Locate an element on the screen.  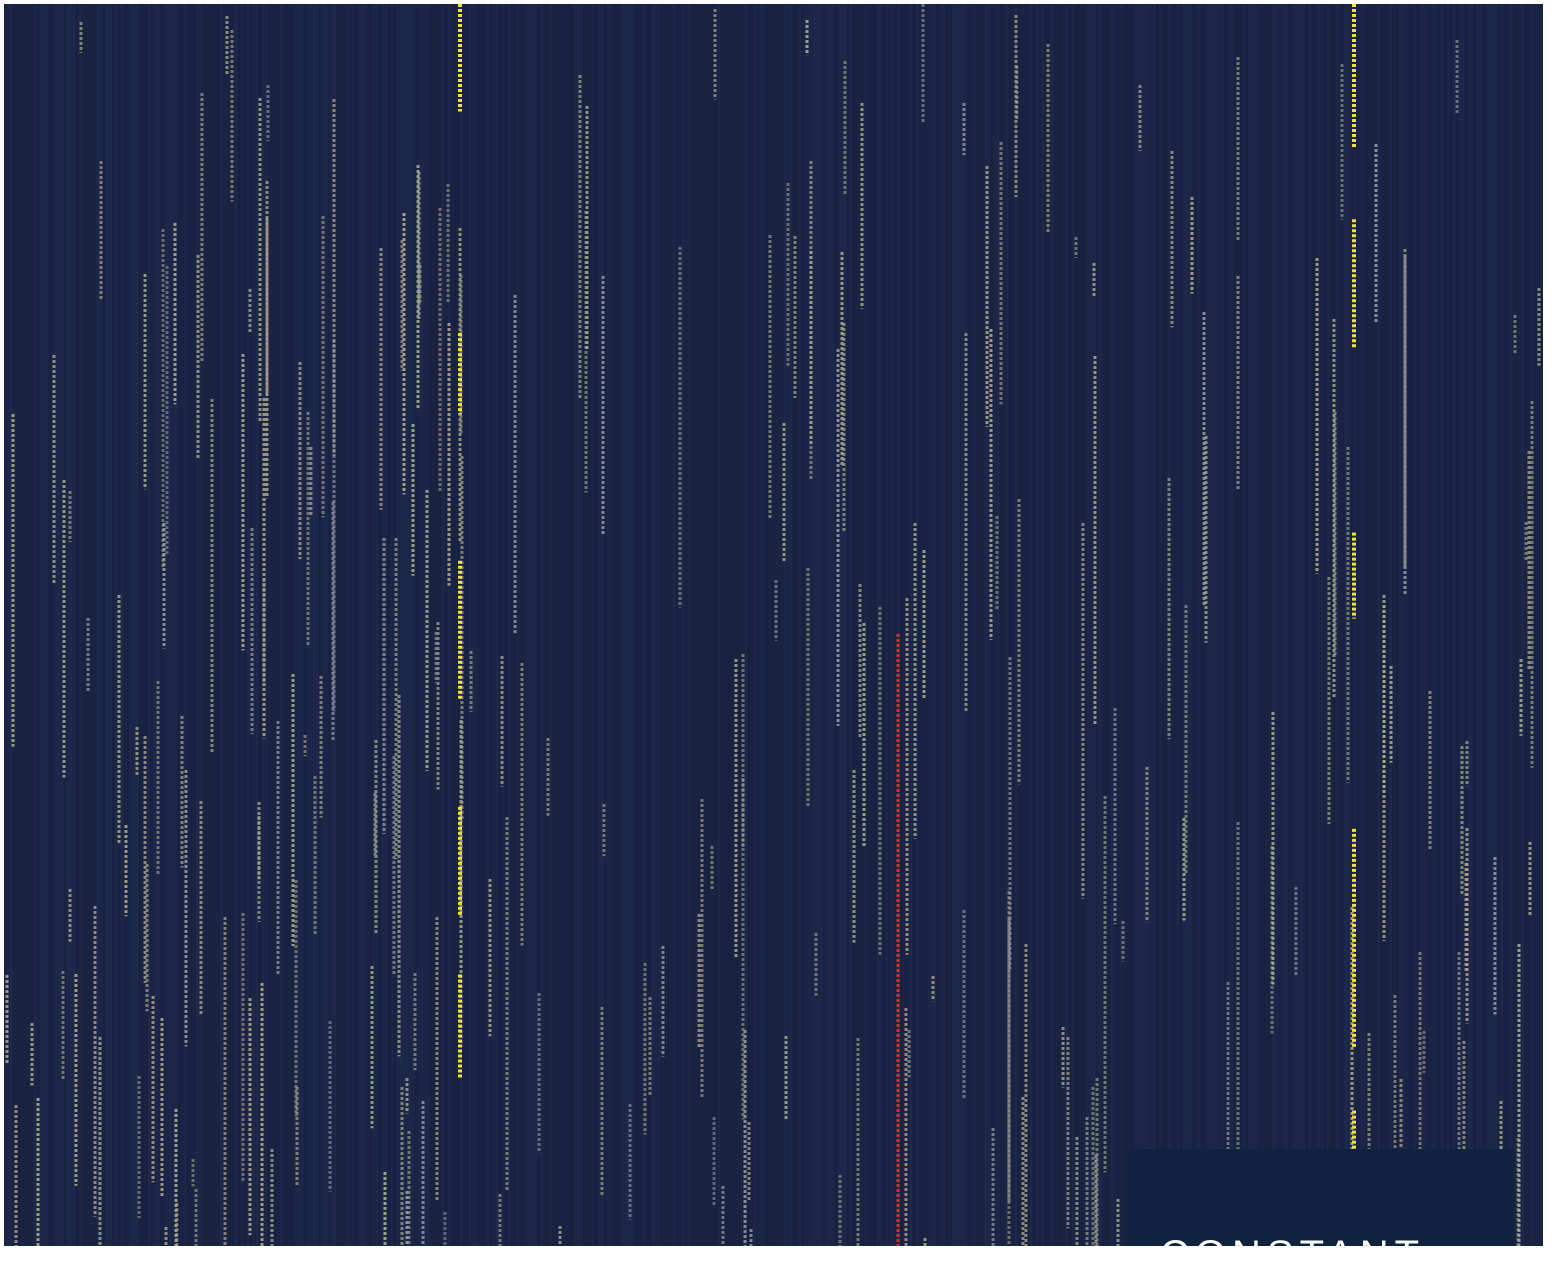
product-name: CONSTANT is located at coordinates (1292, 1239).